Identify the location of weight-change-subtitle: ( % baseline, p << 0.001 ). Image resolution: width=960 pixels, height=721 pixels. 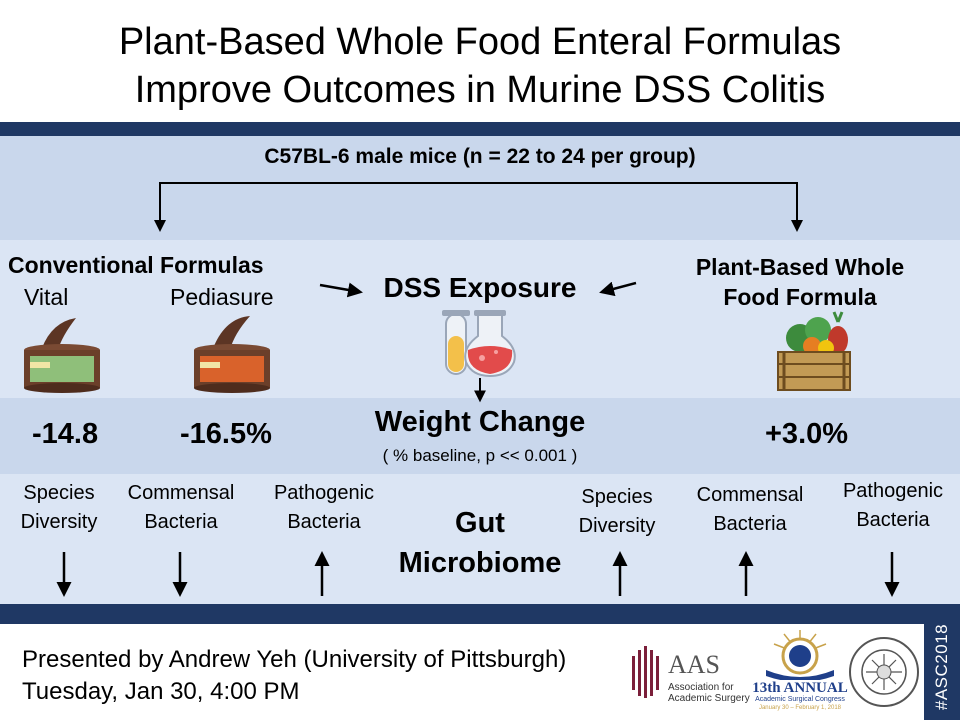
(480, 455).